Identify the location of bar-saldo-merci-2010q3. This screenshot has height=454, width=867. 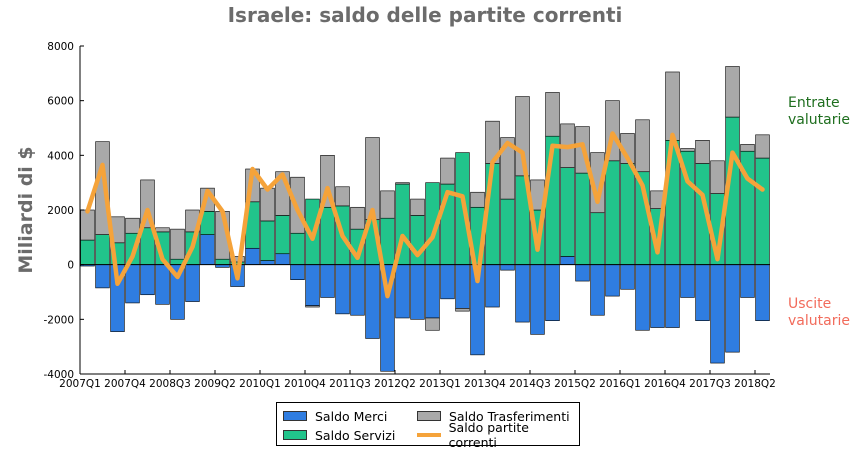
(297, 272).